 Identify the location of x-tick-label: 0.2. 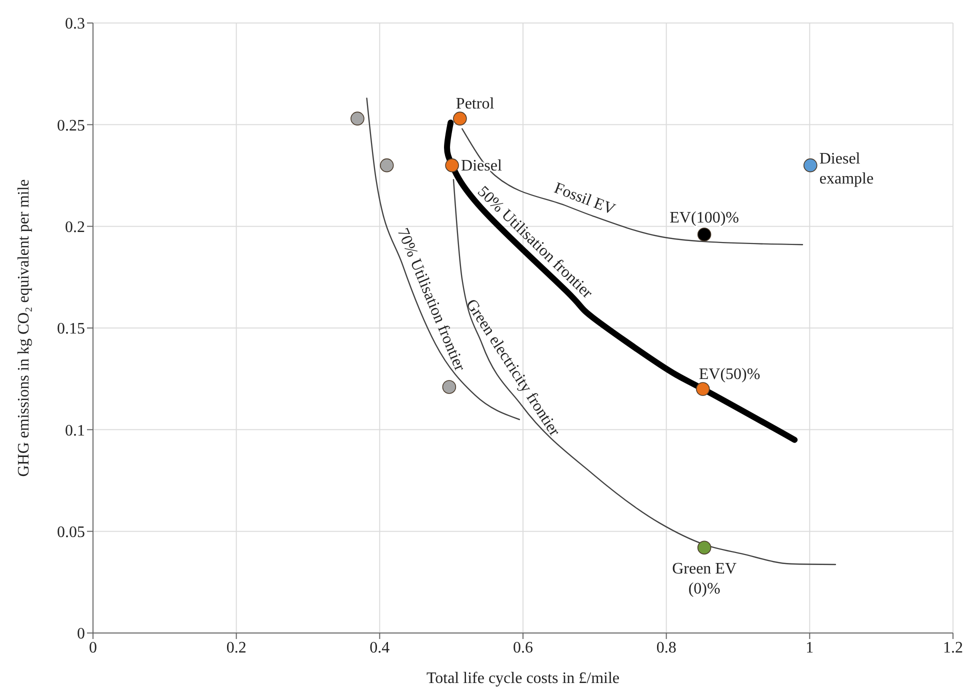
(236, 647).